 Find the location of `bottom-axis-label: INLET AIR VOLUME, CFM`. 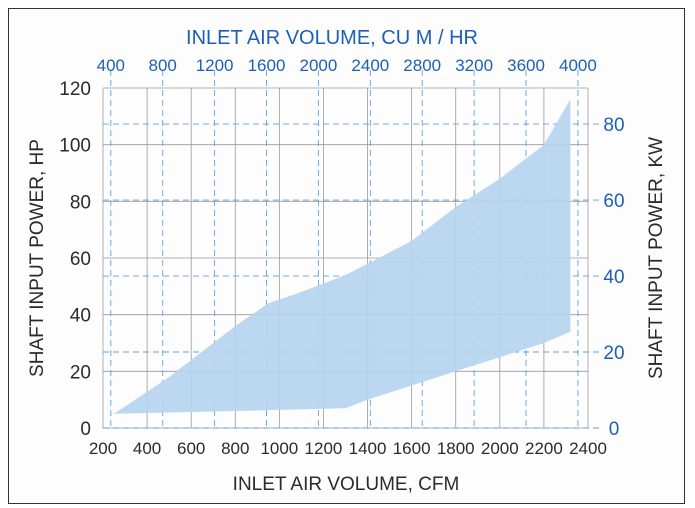

bottom-axis-label: INLET AIR VOLUME, CFM is located at coordinates (346, 484).